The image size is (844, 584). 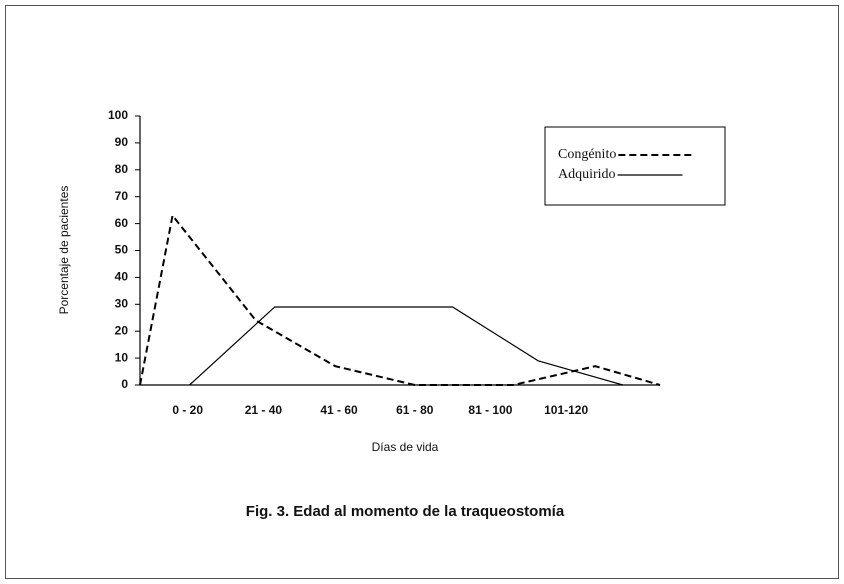 I want to click on y-tick-label: 0, so click(x=124, y=384).